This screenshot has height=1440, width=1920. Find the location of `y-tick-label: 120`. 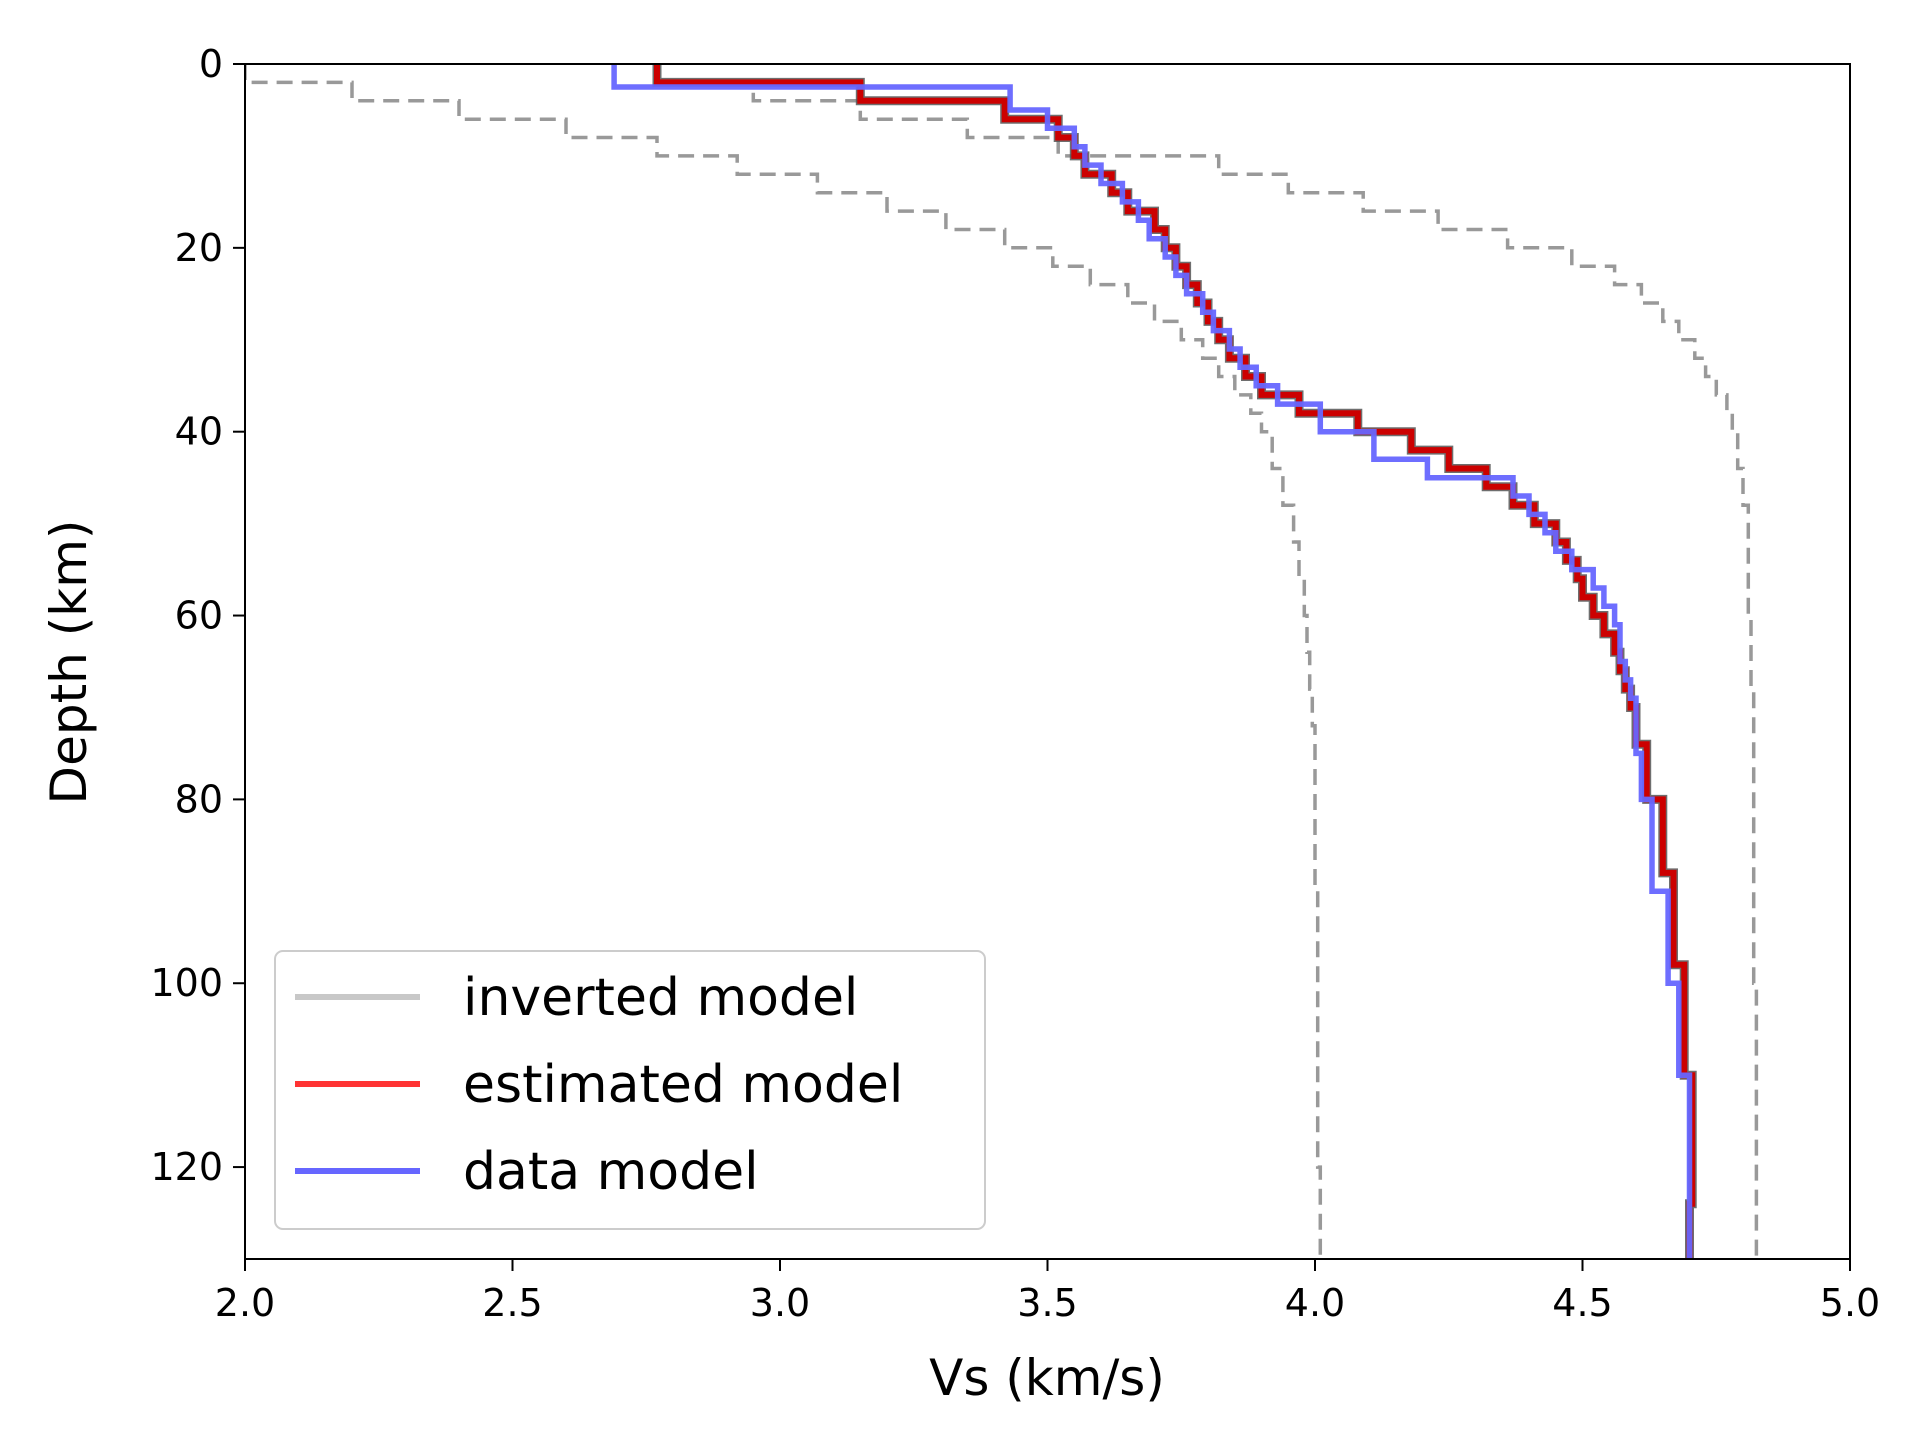

y-tick-label: 120 is located at coordinates (186, 1167).